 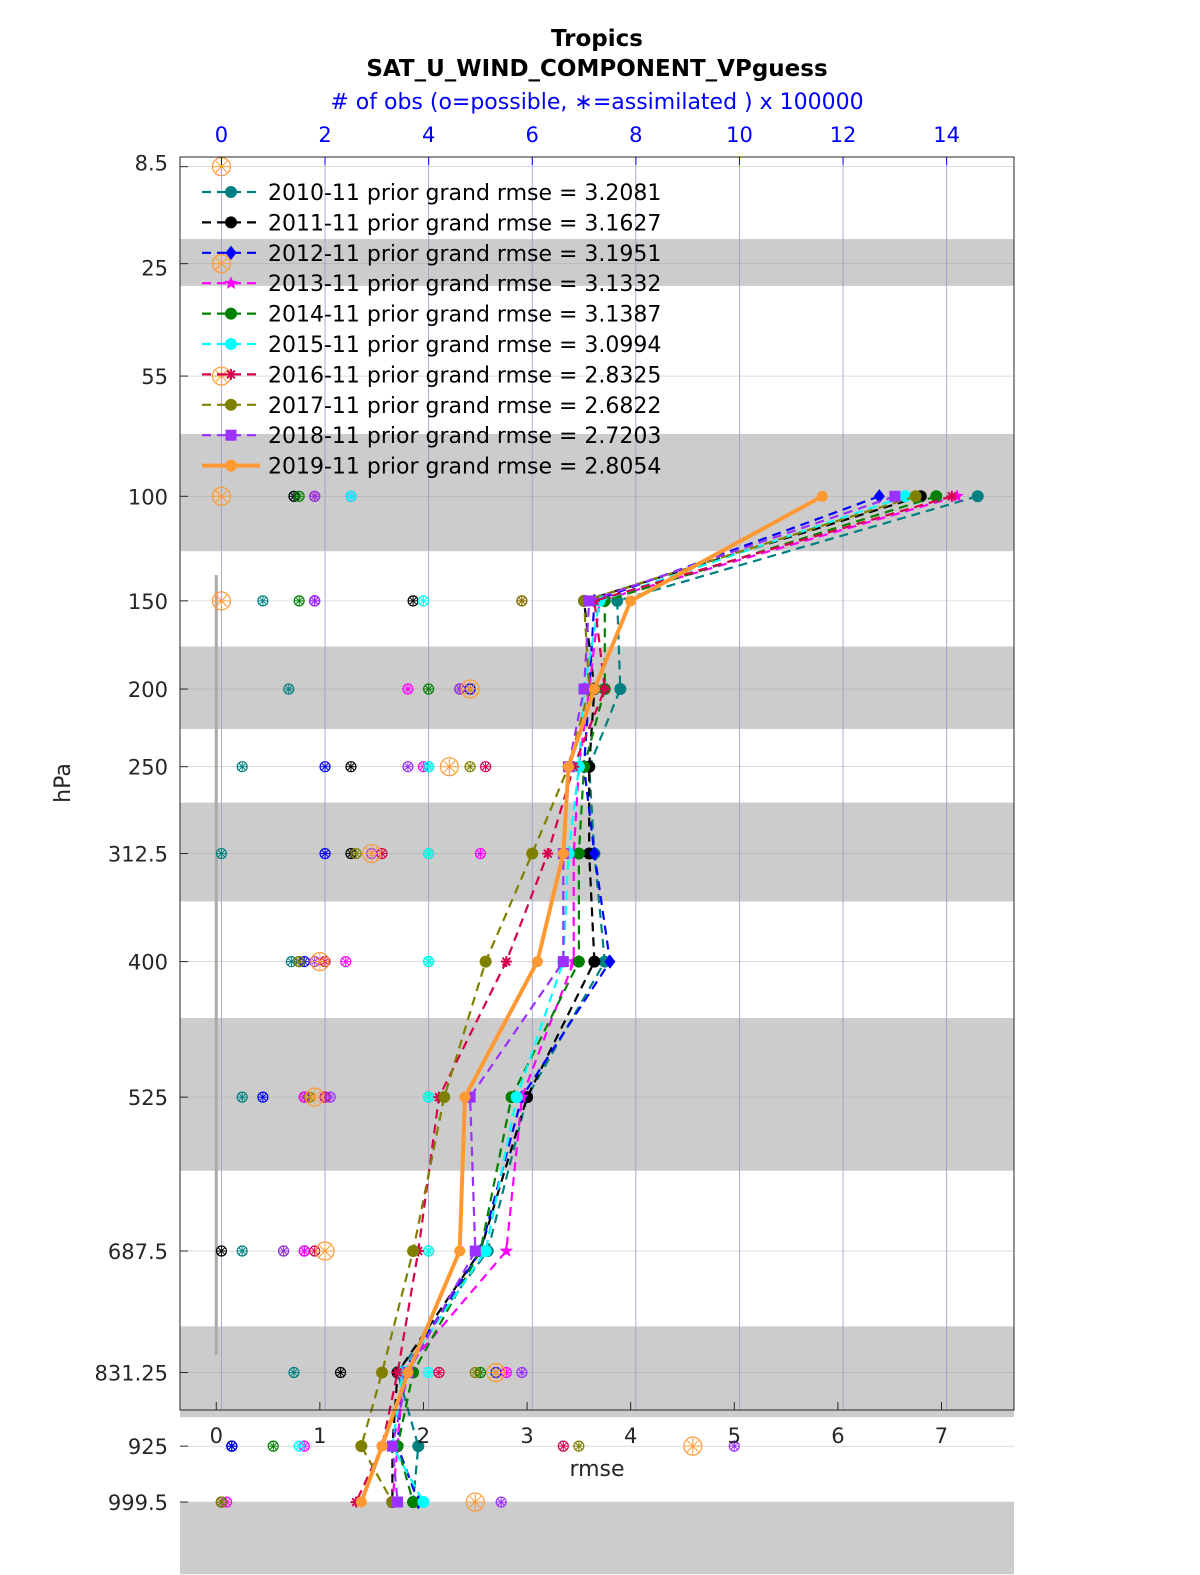 I want to click on legend-entry: 2015-11 prior grand rmse = 3.0994, so click(x=464, y=345).